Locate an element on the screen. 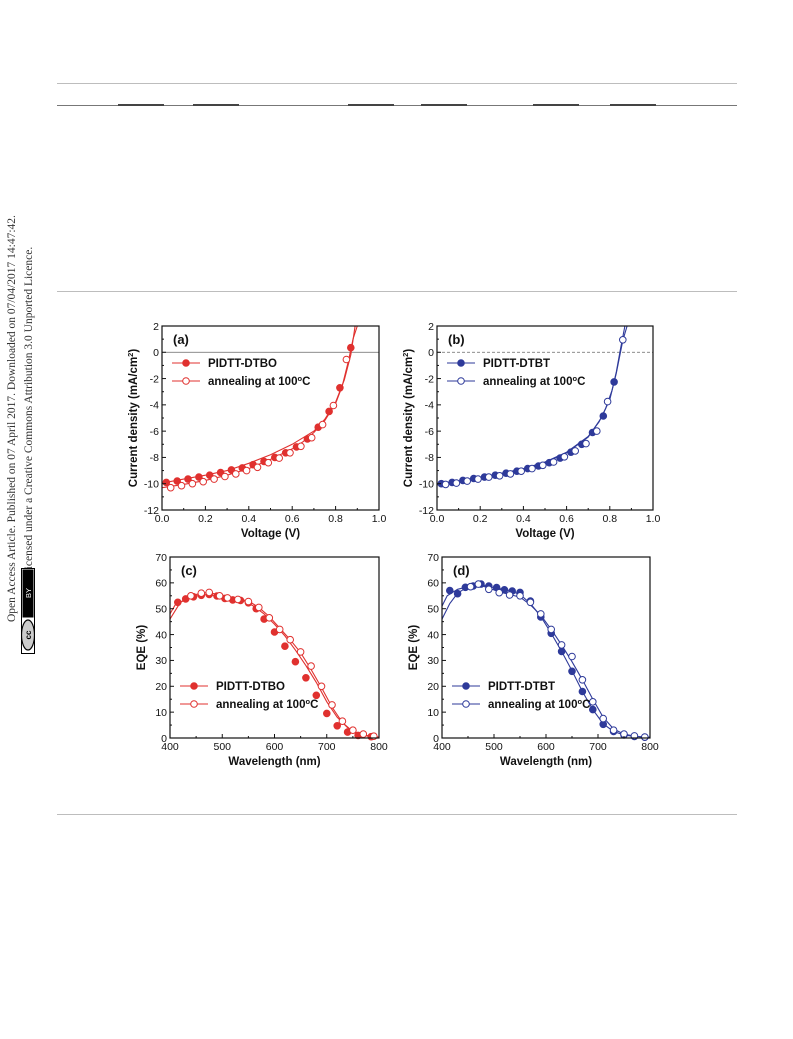  figure-bottom-rule is located at coordinates (397, 814).